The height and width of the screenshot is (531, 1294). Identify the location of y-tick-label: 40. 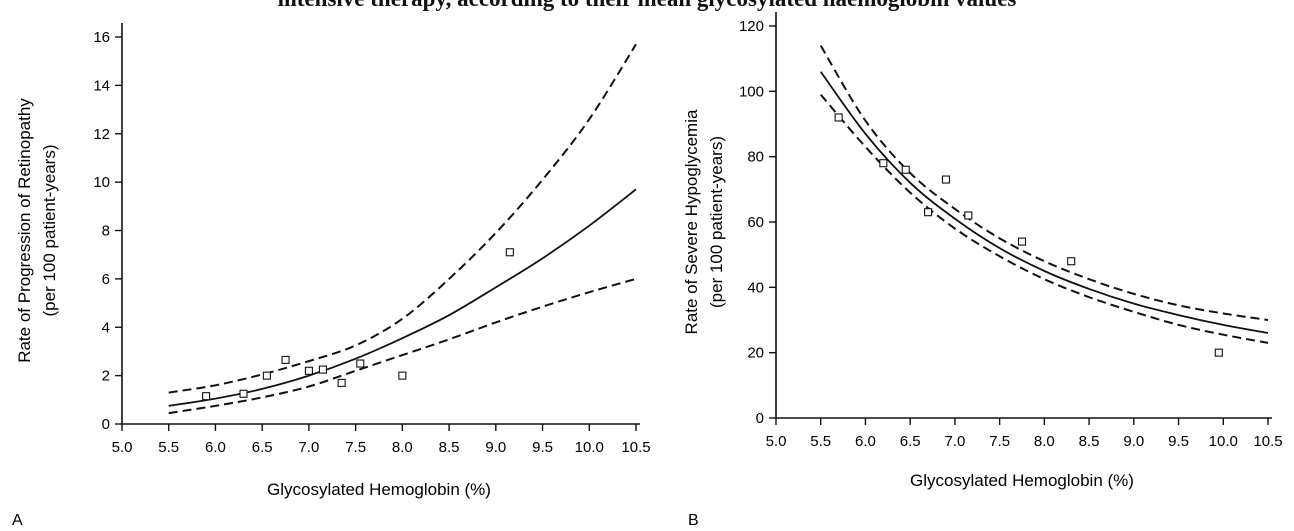
(755, 287).